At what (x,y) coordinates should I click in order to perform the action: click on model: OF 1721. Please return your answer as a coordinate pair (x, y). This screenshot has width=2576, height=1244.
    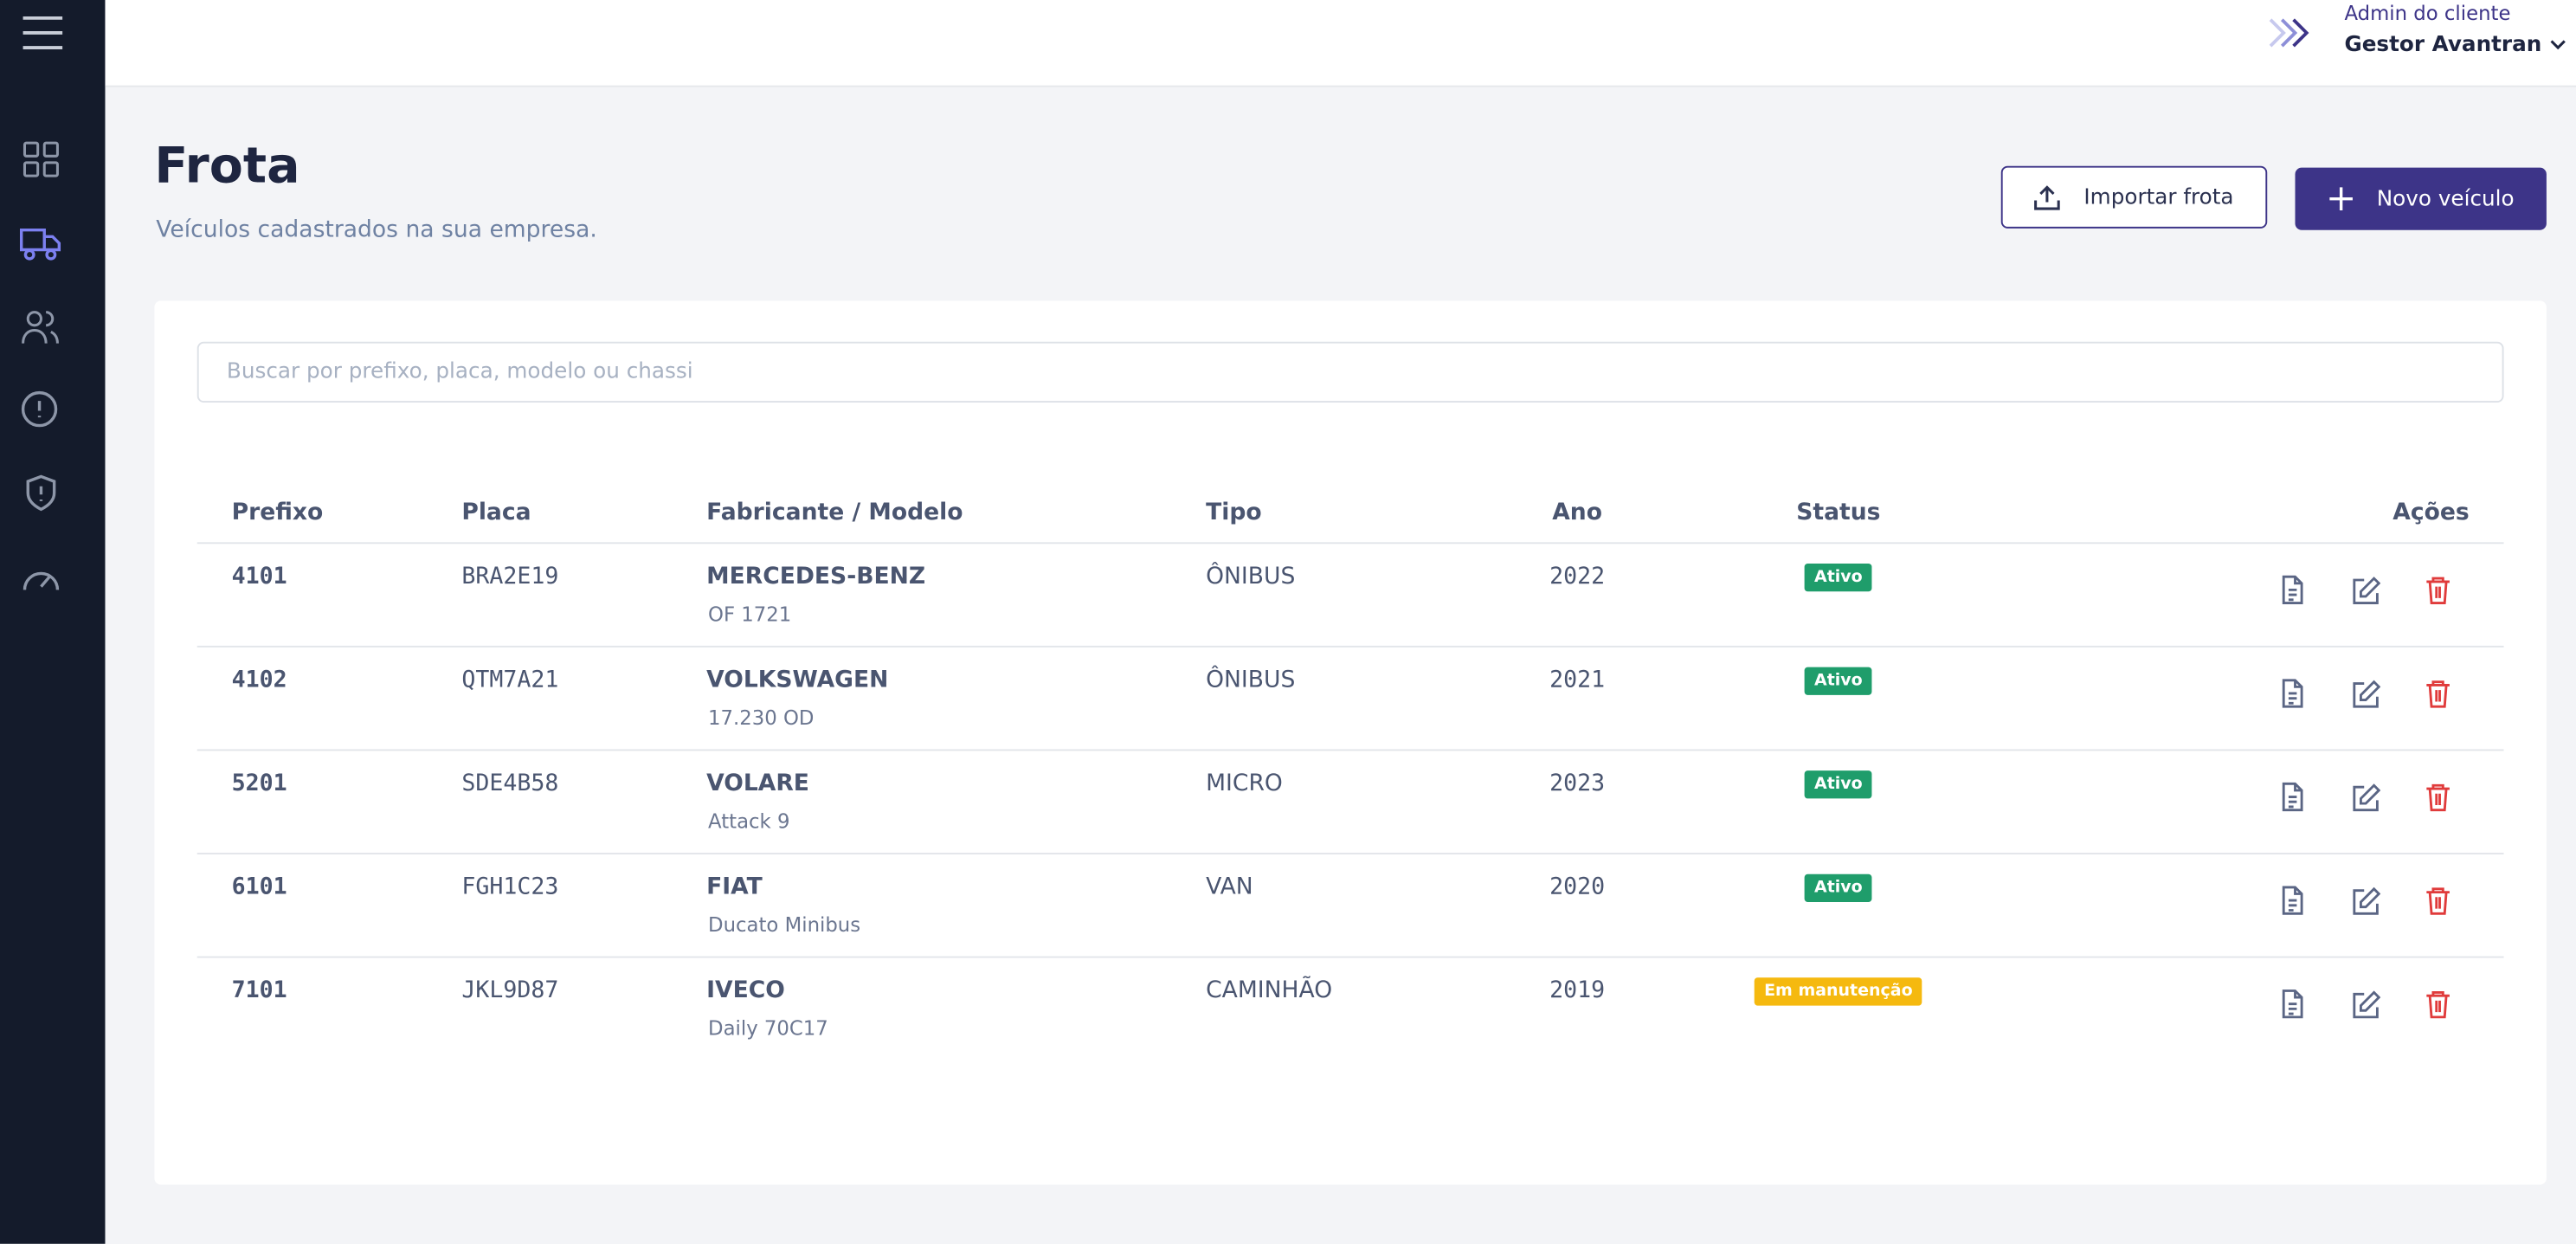
    Looking at the image, I should click on (750, 615).